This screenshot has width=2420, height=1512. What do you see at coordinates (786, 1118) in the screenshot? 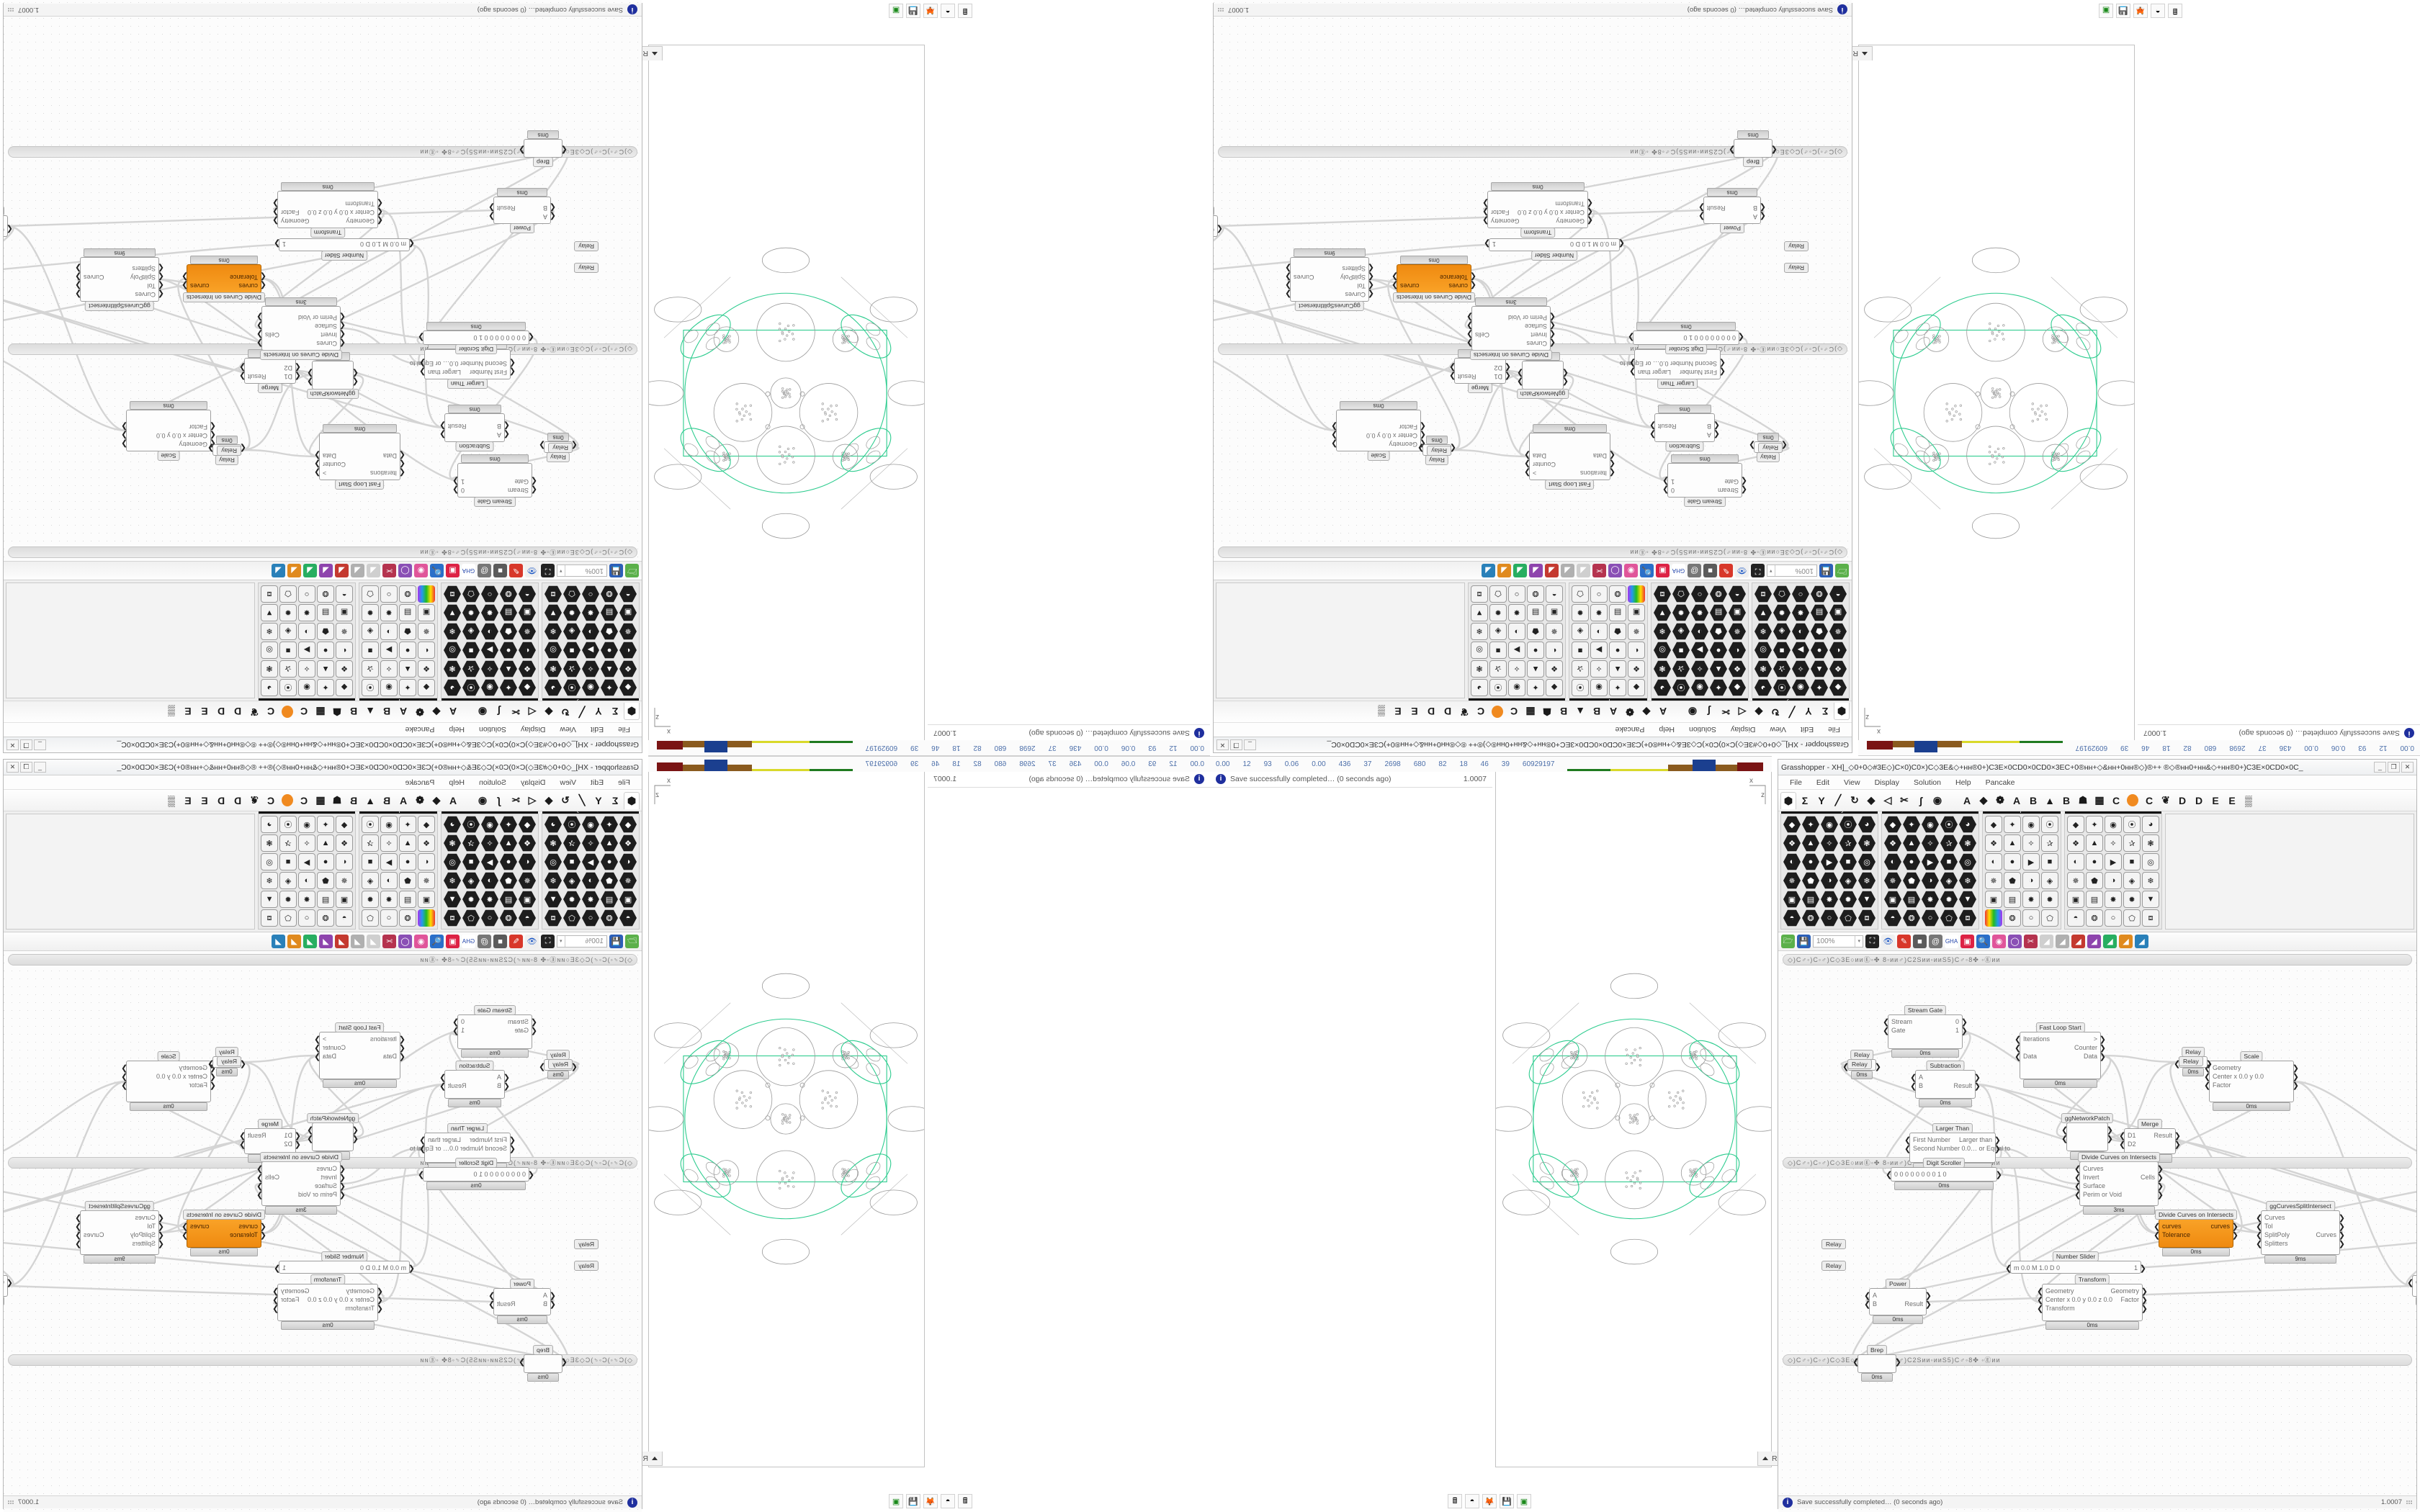
I see `rhino-viewport: x z` at bounding box center [786, 1118].